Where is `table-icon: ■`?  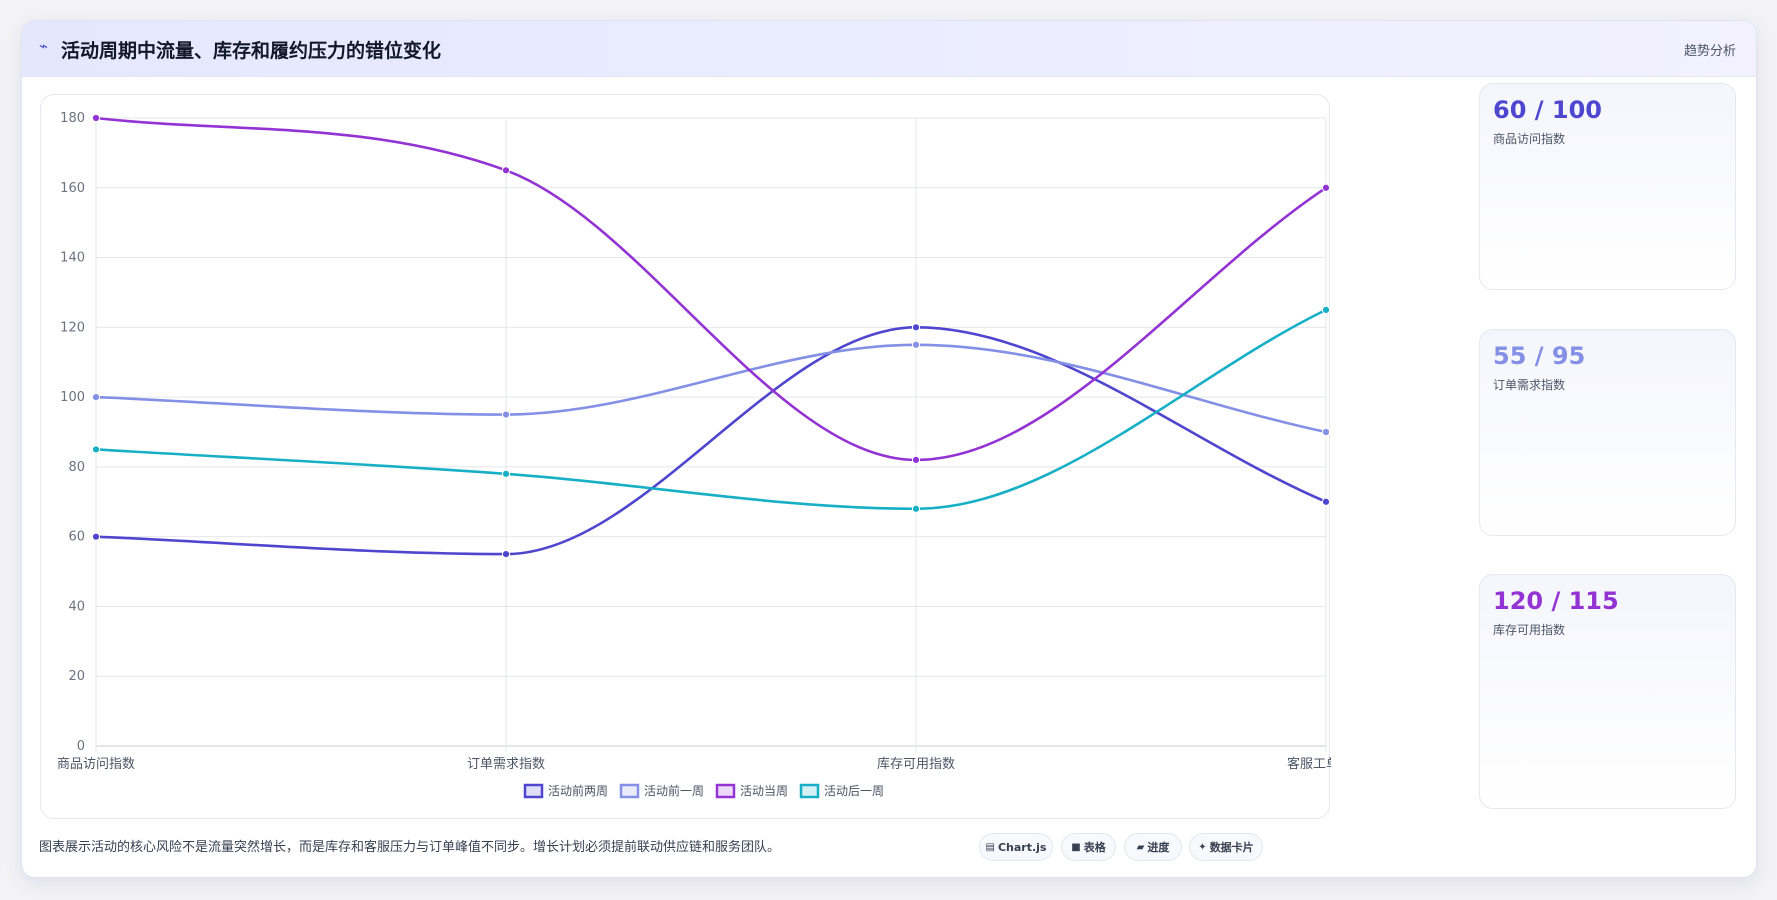
table-icon: ■ is located at coordinates (1076, 847).